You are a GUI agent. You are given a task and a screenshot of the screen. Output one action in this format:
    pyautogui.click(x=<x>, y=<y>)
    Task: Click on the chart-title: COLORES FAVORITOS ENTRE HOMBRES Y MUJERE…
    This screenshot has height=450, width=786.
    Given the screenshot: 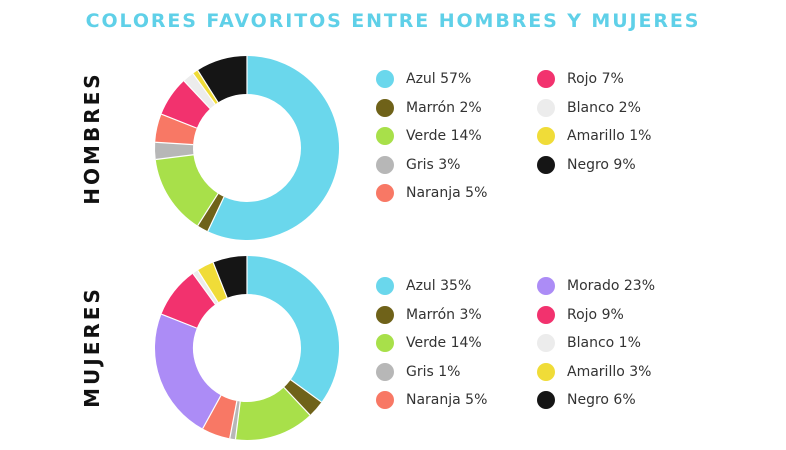 What is the action you would take?
    pyautogui.click(x=393, y=21)
    